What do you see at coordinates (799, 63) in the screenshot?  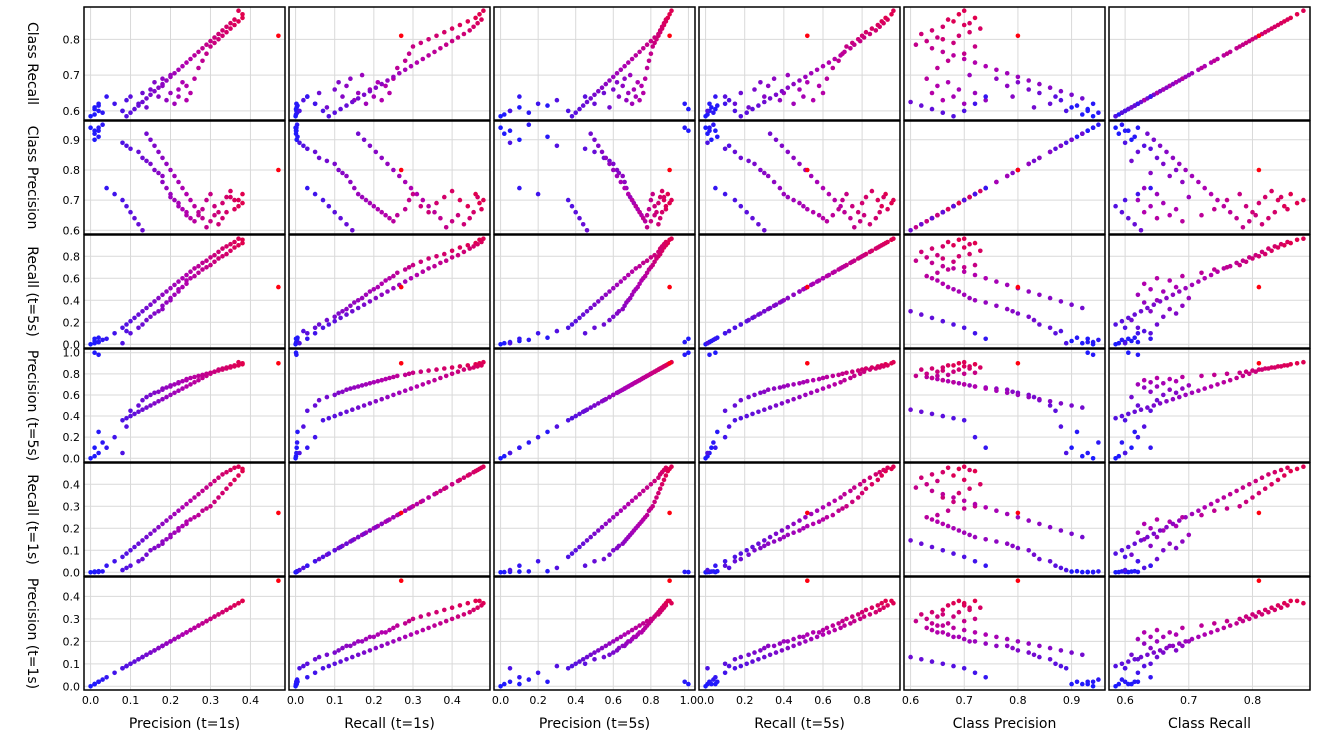 I see `subplot-frame` at bounding box center [799, 63].